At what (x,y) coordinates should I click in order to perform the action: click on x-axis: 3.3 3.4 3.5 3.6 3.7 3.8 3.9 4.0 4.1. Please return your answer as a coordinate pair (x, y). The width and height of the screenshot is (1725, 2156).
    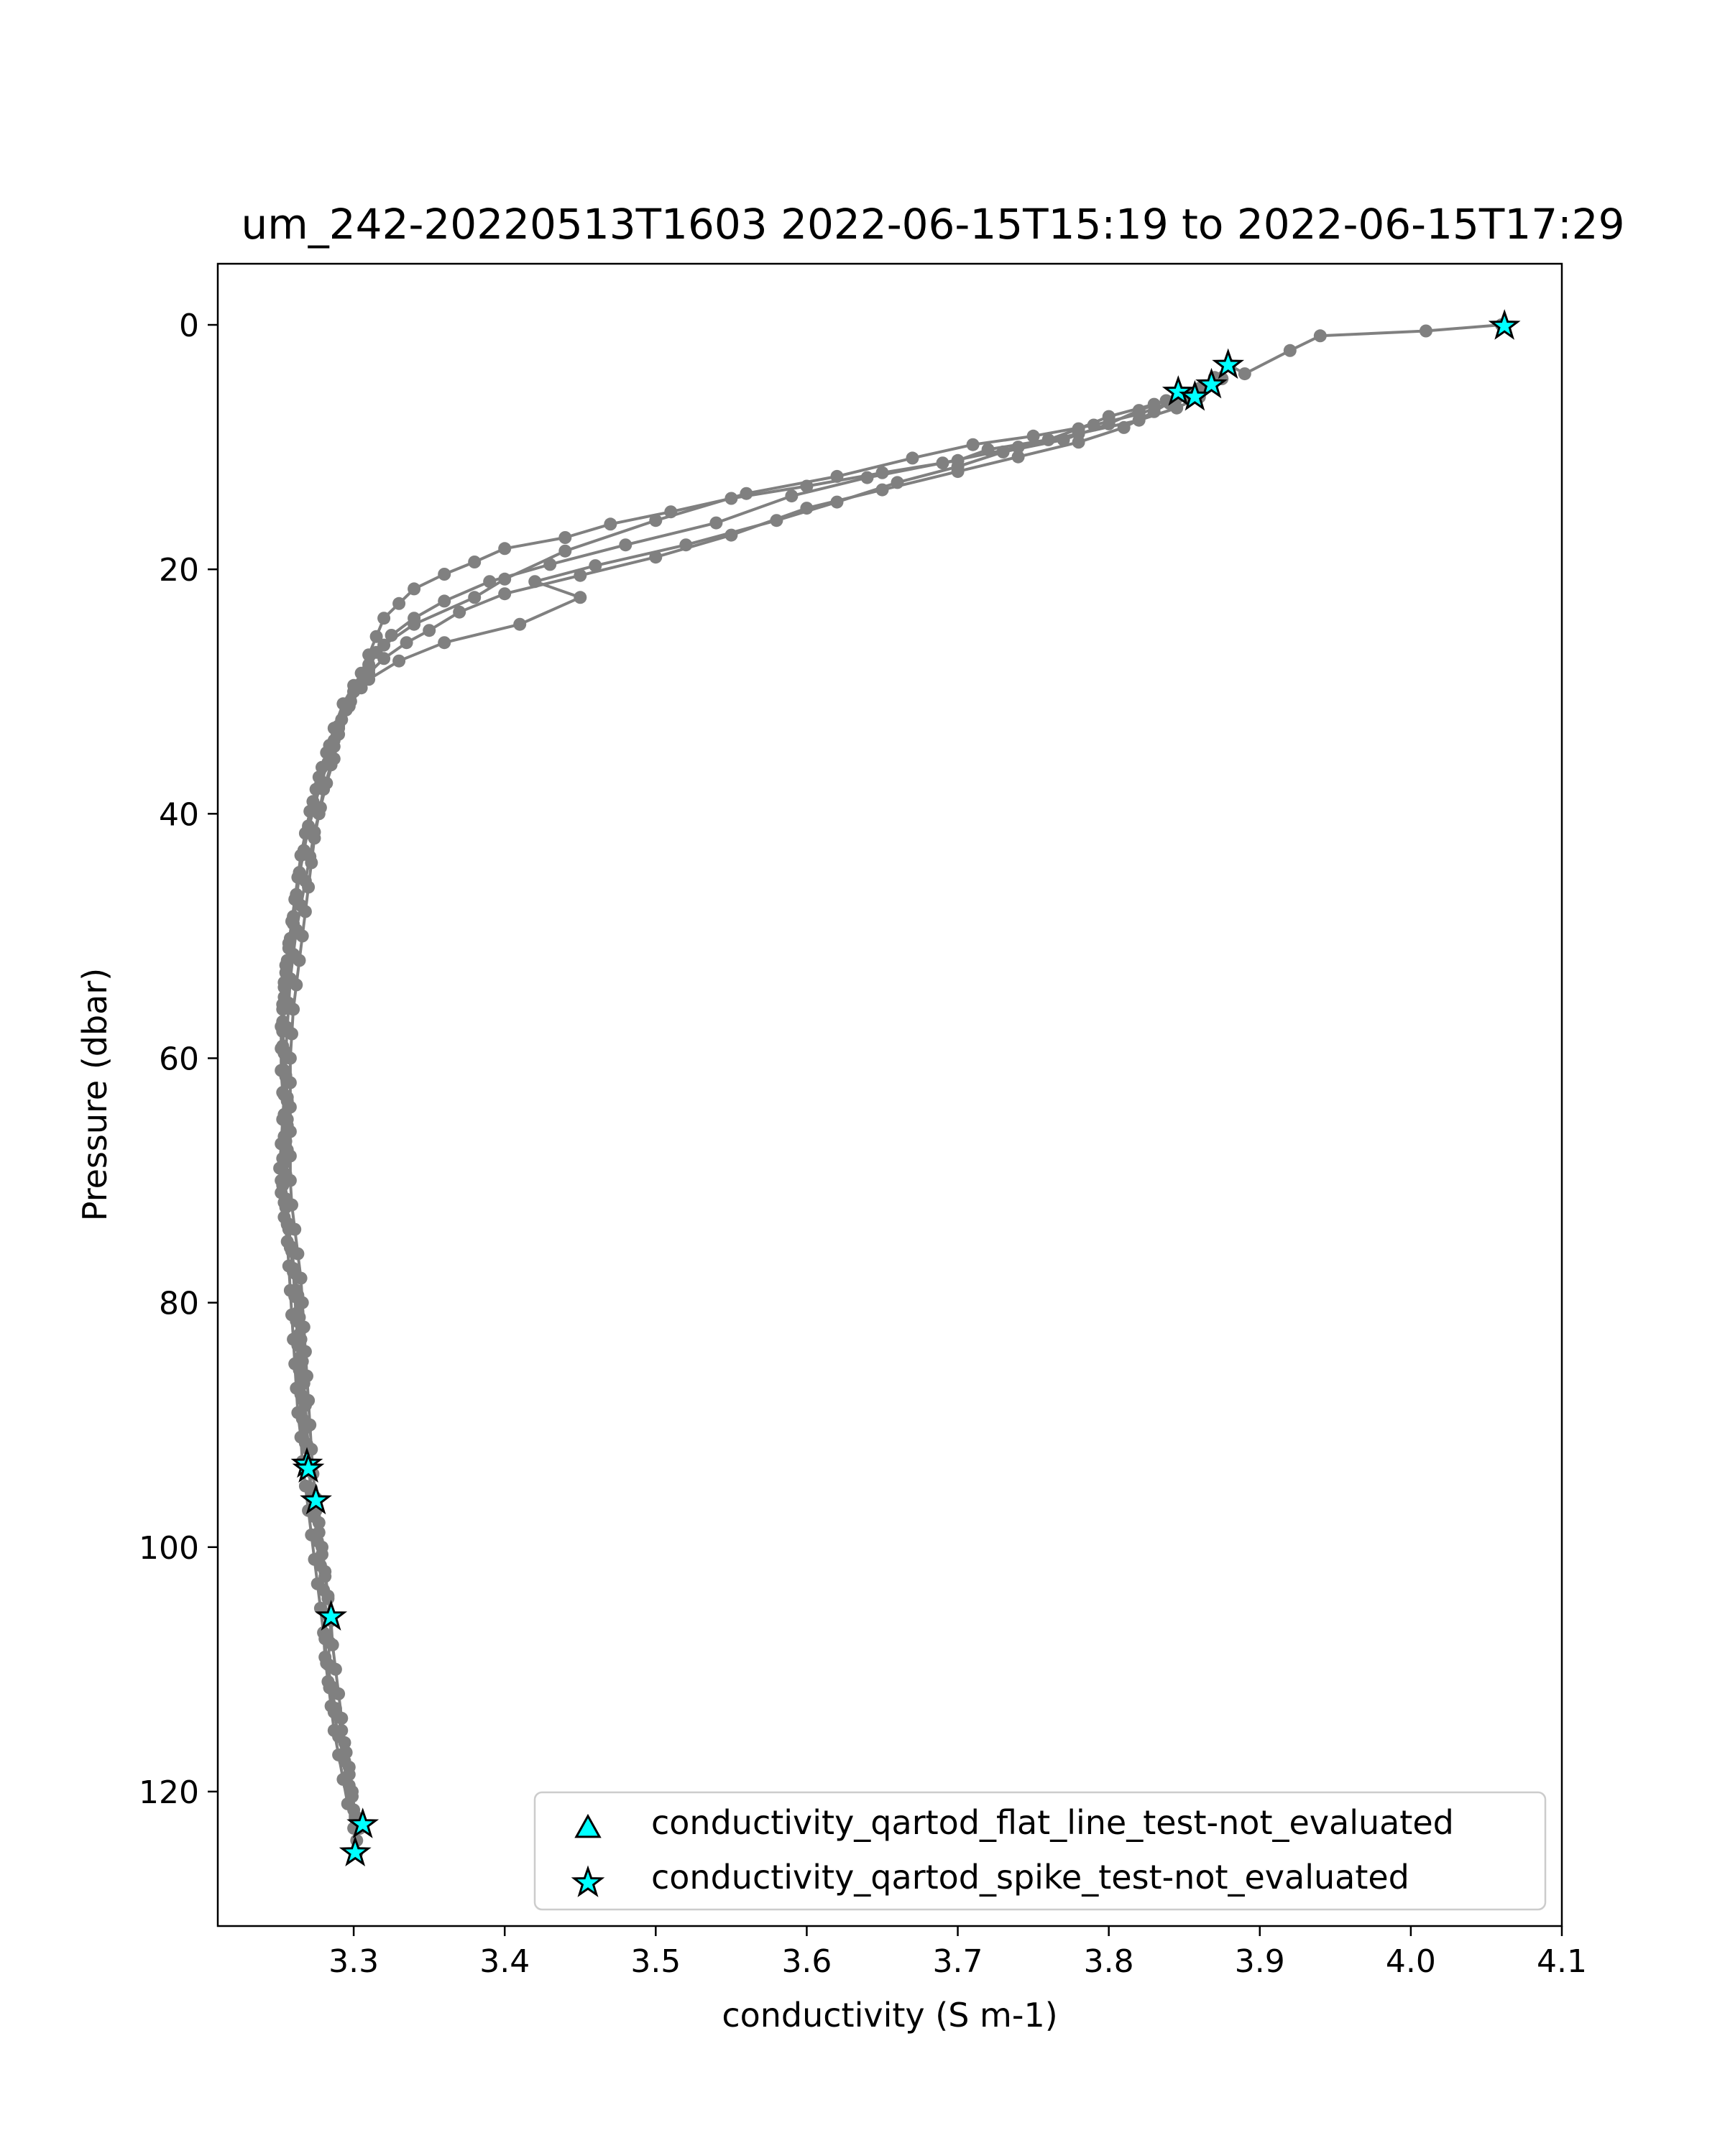
    Looking at the image, I should click on (957, 1953).